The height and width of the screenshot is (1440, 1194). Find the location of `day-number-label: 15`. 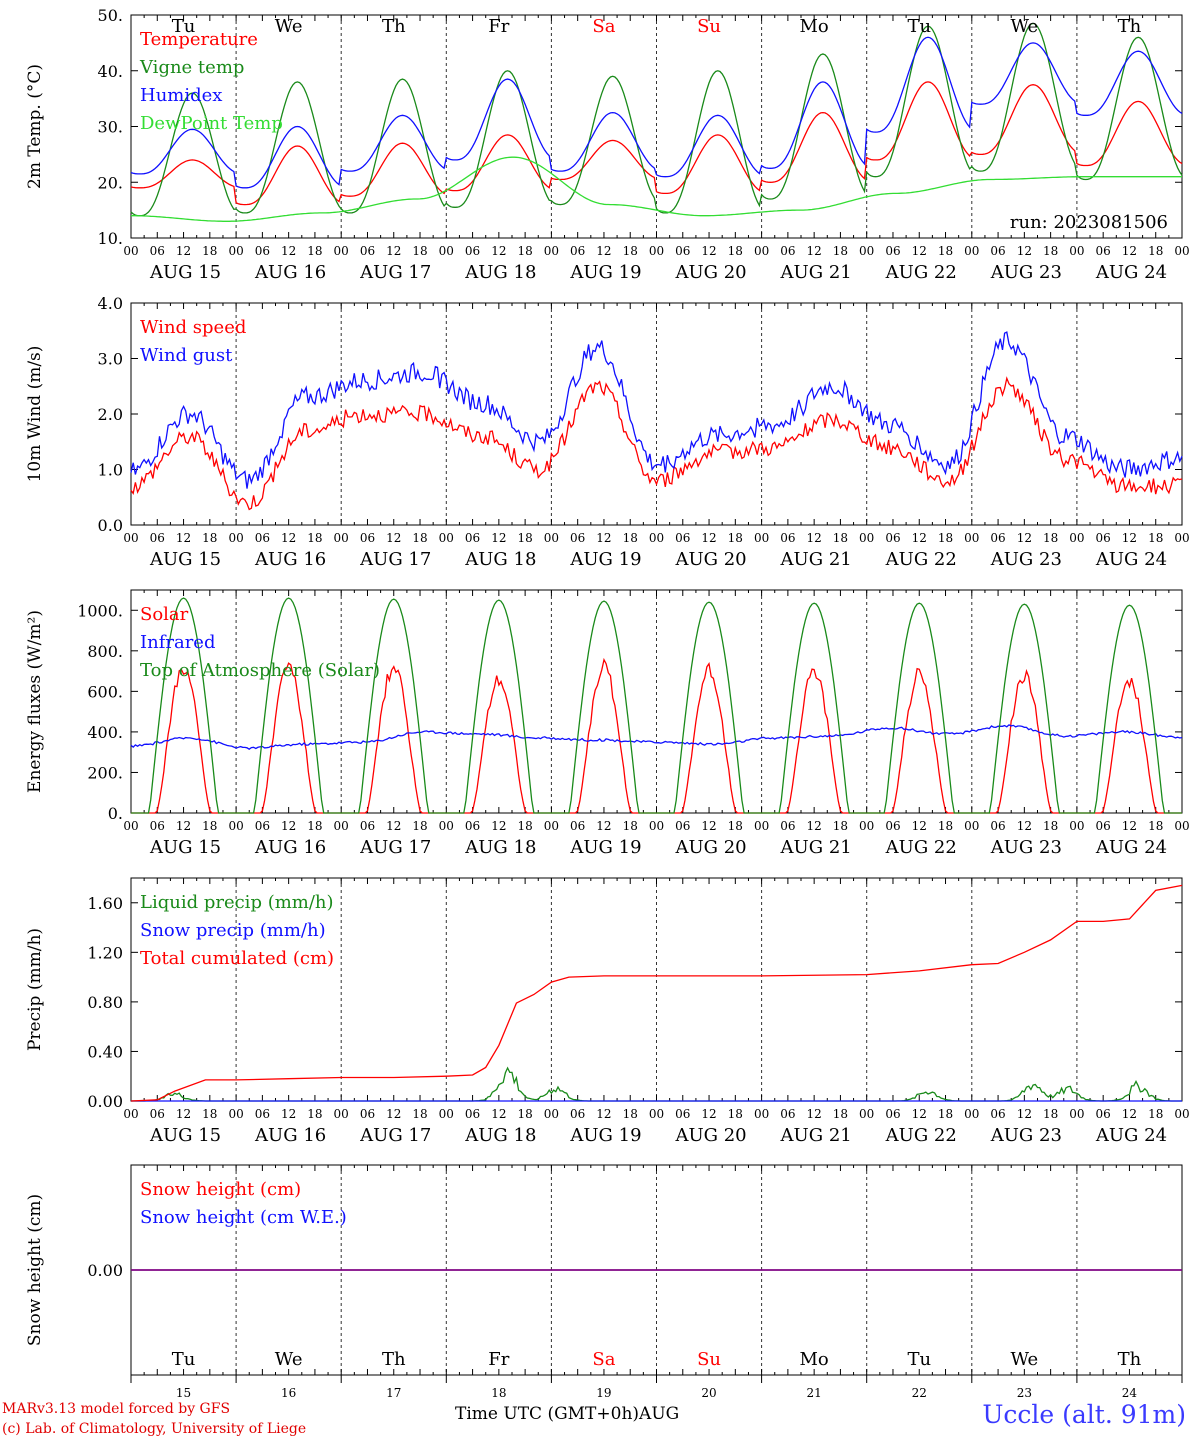

day-number-label: 15 is located at coordinates (183, 1393).